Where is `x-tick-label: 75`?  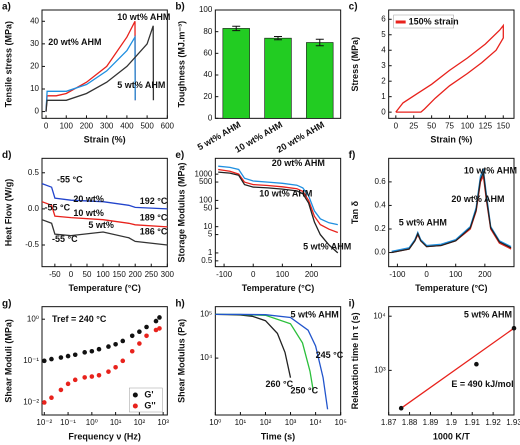
x-tick-label: 75 is located at coordinates (449, 125).